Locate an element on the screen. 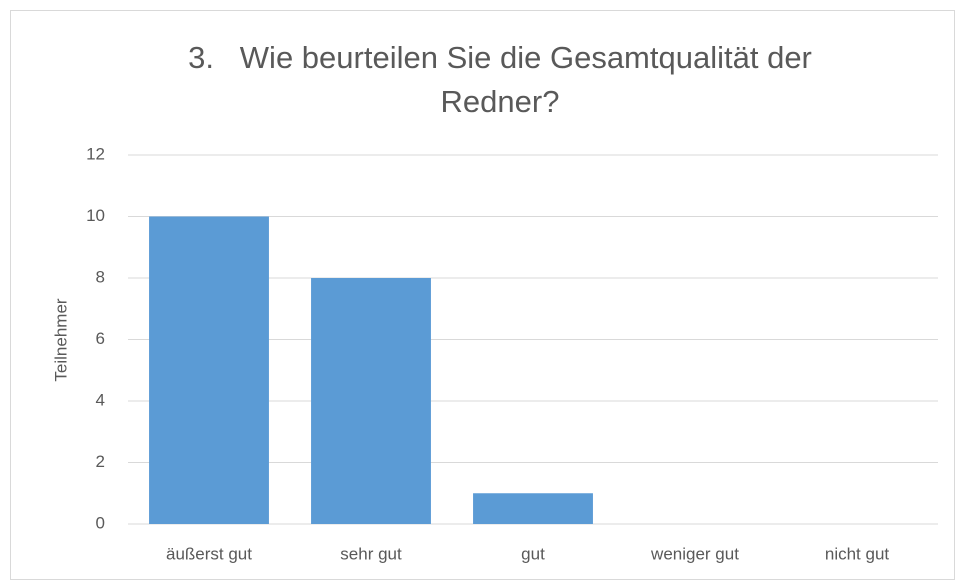  y-tick-label: 2 is located at coordinates (100, 461).